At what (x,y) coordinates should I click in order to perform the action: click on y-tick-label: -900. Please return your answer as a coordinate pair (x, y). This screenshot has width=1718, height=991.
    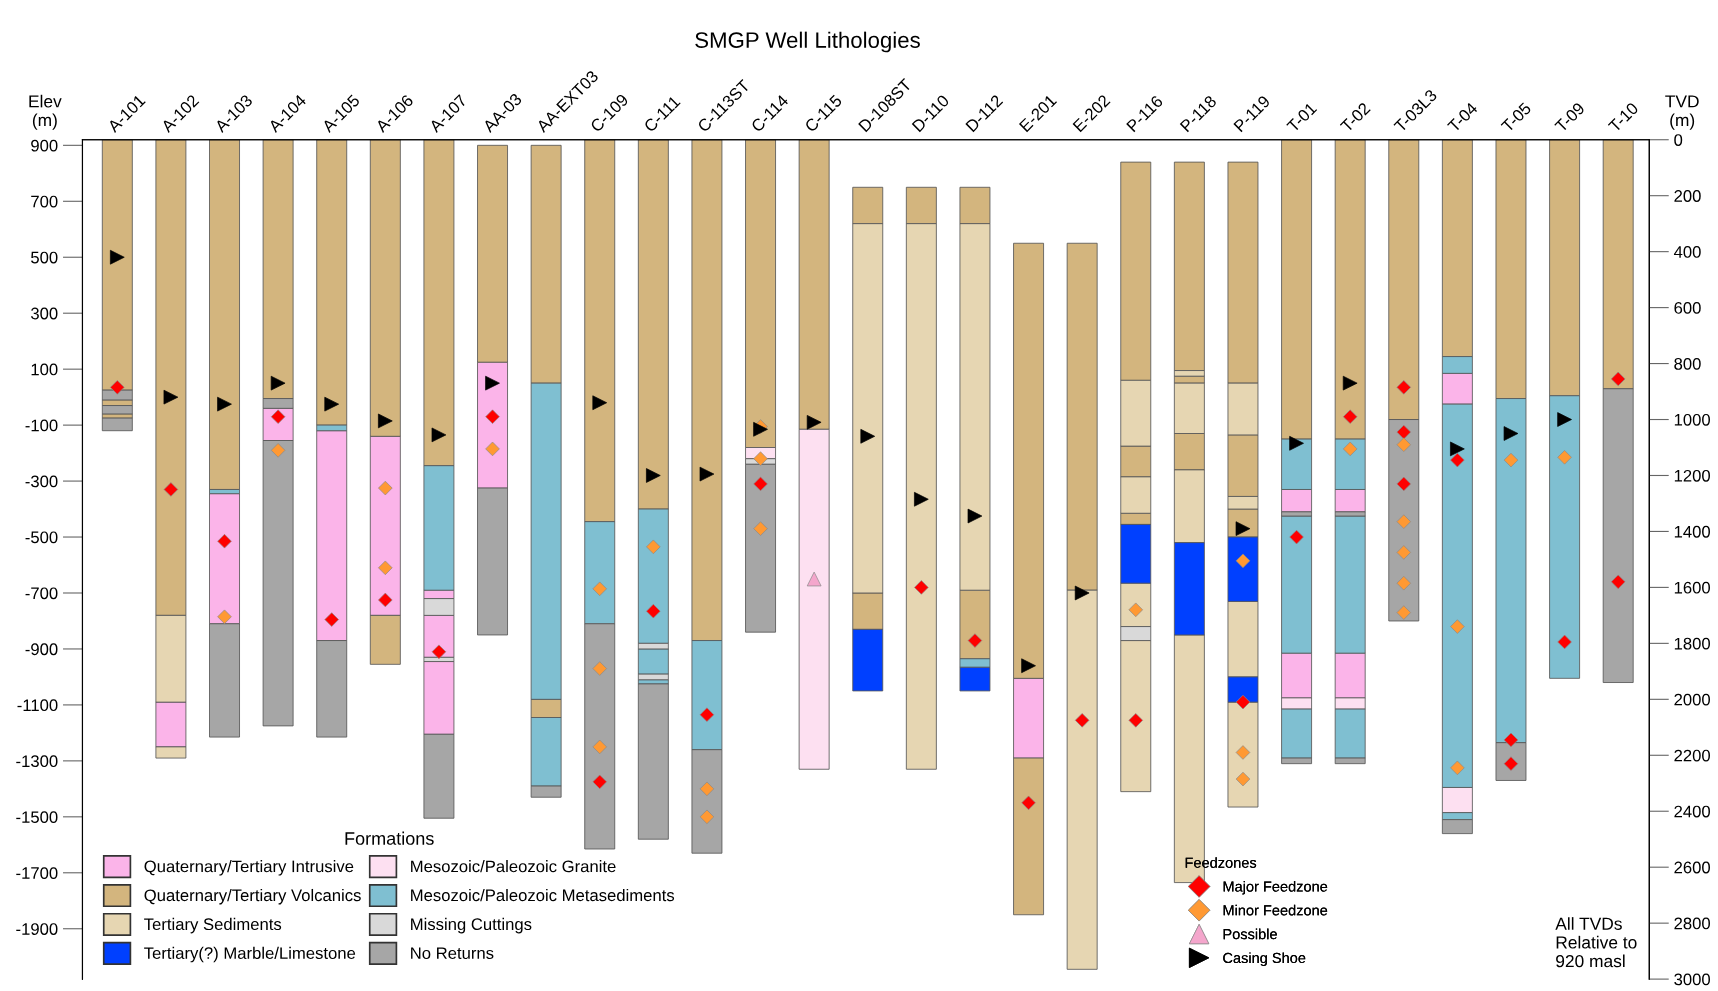
    Looking at the image, I should click on (41, 649).